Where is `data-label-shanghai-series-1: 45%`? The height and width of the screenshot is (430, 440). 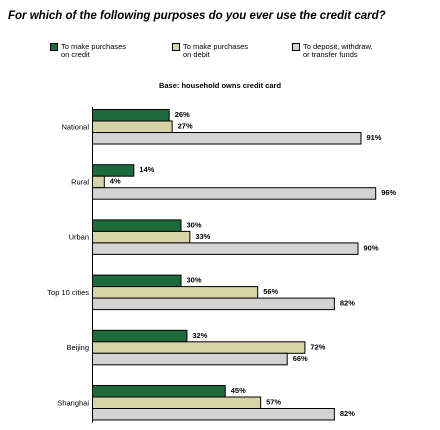 data-label-shanghai-series-1: 45% is located at coordinates (238, 390).